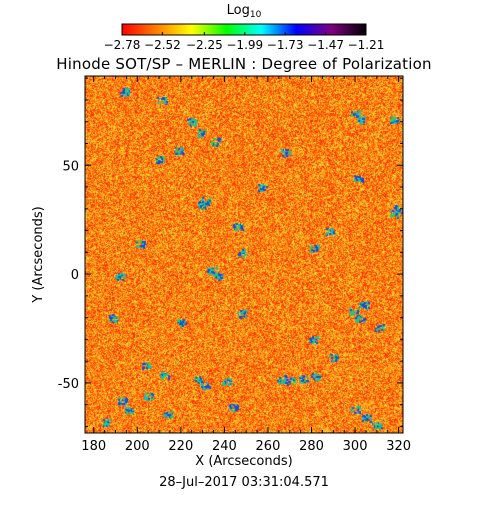 This screenshot has height=512, width=488. Describe the element at coordinates (398, 446) in the screenshot. I see `x-tick-label: 320` at that location.